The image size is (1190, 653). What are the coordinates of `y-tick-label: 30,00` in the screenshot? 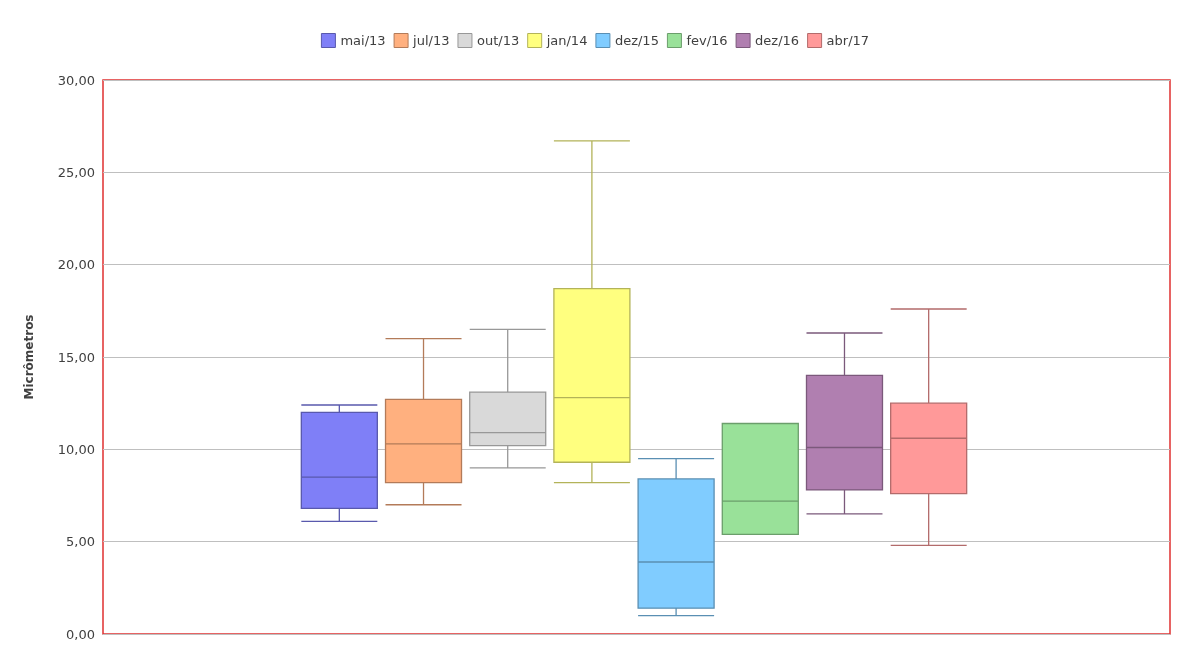 It's located at (76, 80).